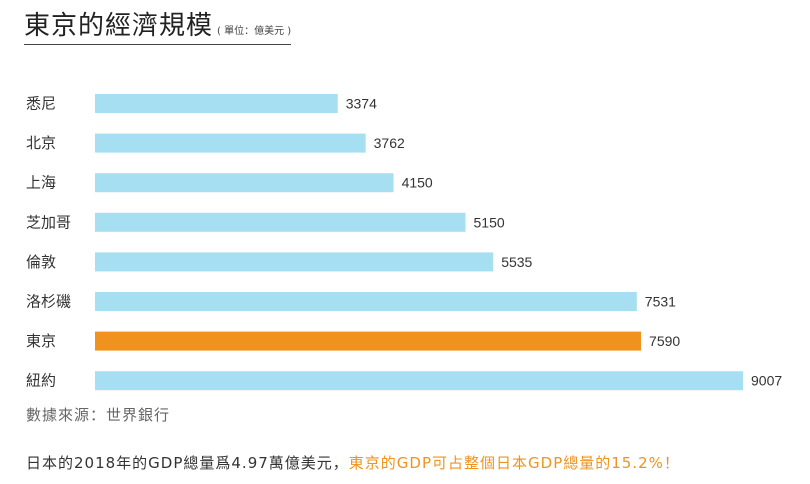 The width and height of the screenshot is (810, 484). I want to click on value-label: 3374, so click(361, 104).